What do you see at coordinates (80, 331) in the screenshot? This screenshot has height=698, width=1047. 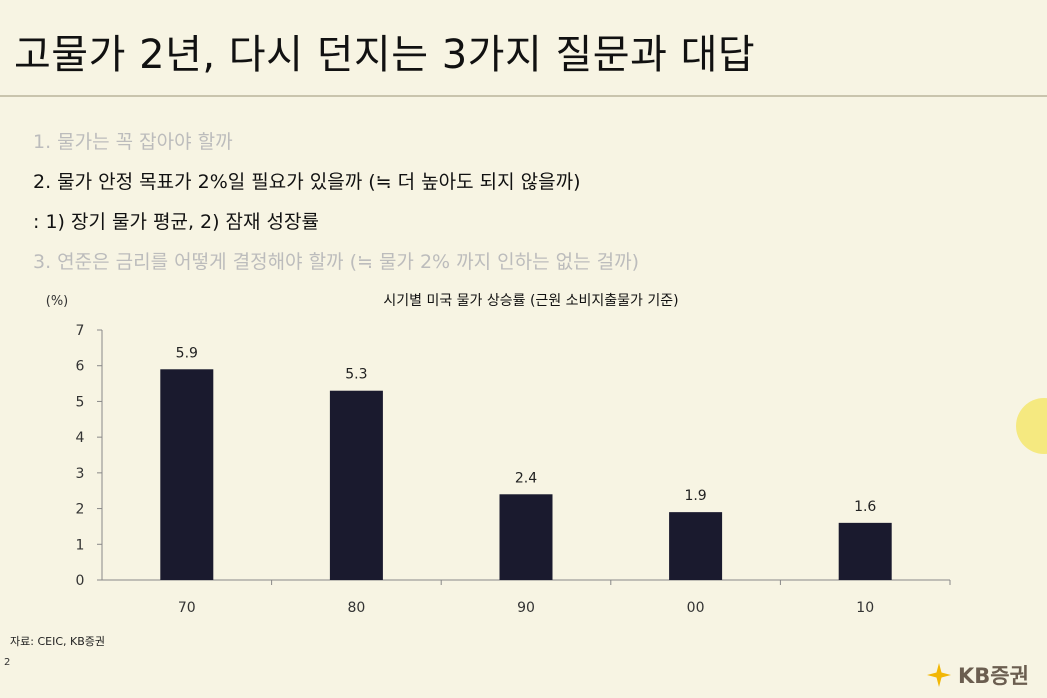 I see `y-tick-label: 7` at bounding box center [80, 331].